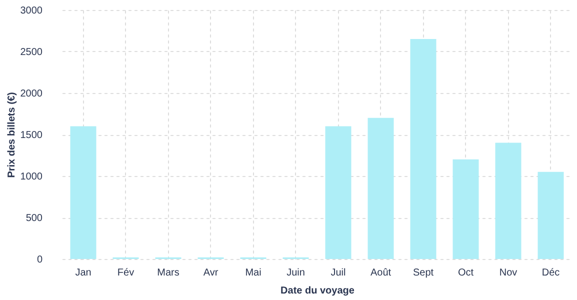 This screenshot has width=577, height=300. What do you see at coordinates (295, 273) in the screenshot?
I see `x-tick-label: Juin` at bounding box center [295, 273].